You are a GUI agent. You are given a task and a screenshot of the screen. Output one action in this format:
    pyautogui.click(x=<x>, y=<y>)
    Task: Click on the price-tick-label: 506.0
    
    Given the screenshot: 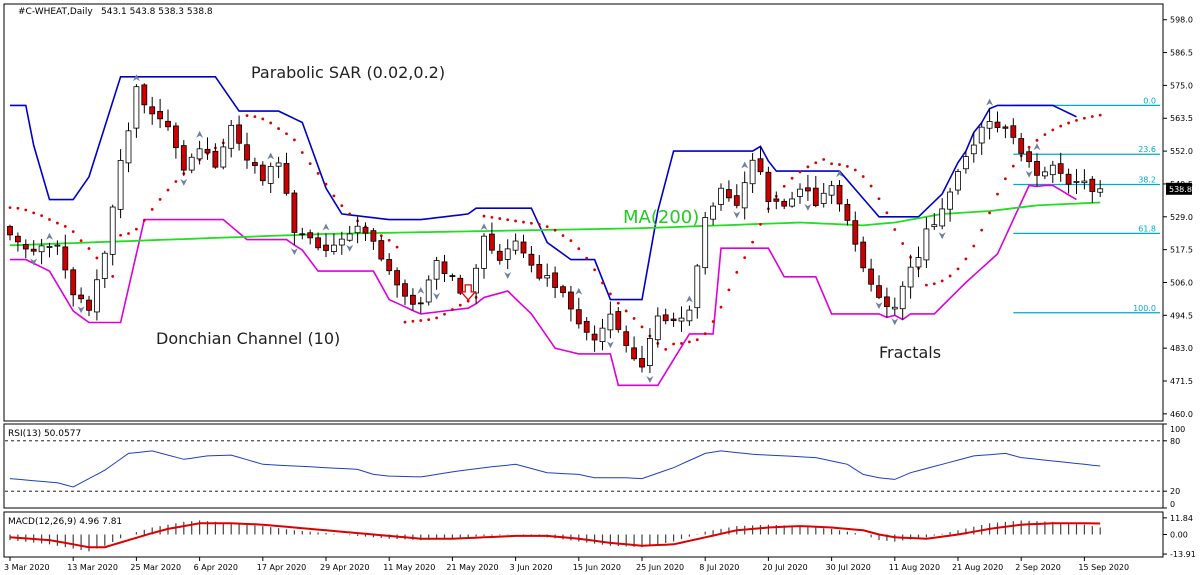 What is the action you would take?
    pyautogui.click(x=1181, y=282)
    